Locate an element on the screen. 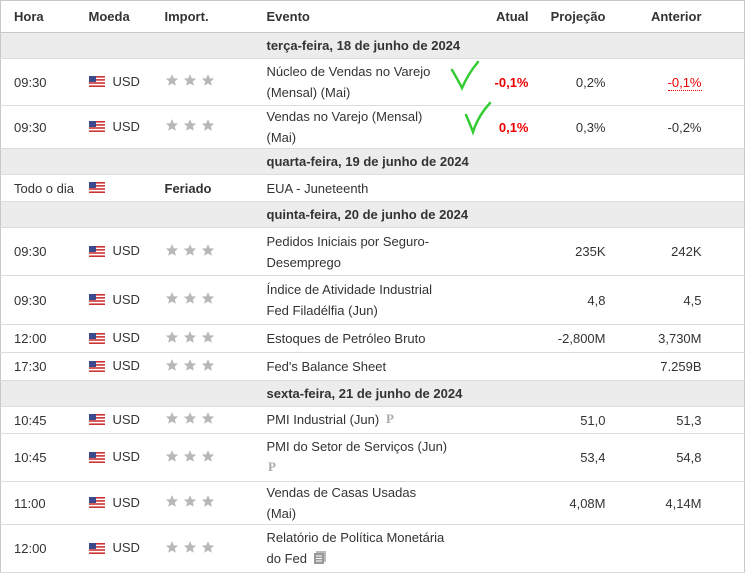 The height and width of the screenshot is (573, 746). time: 09:30 is located at coordinates (39, 127).